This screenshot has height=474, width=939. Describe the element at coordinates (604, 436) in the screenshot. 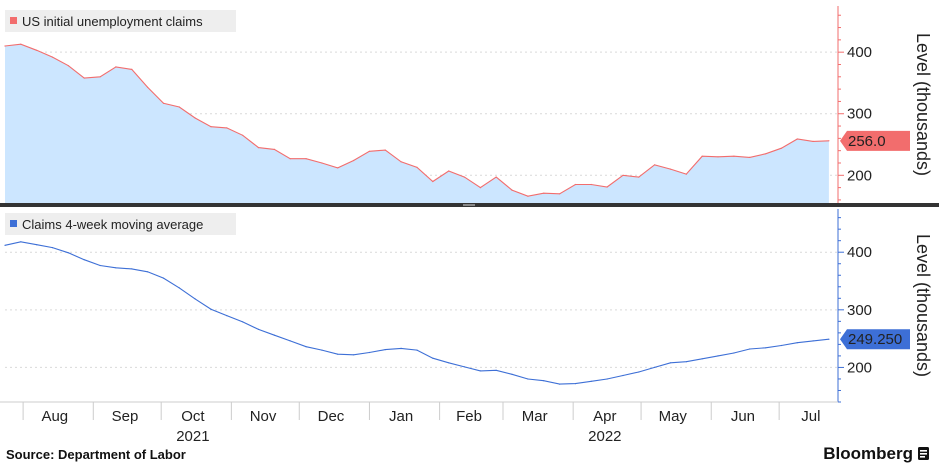

I see `x-year-label: 2022` at that location.